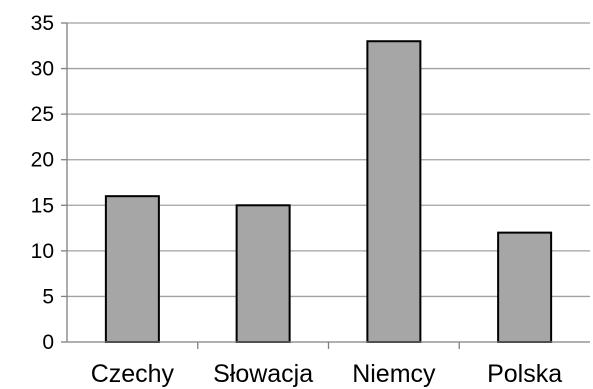 The image size is (593, 389). Describe the element at coordinates (48, 342) in the screenshot. I see `y-tick-label: 0` at that location.